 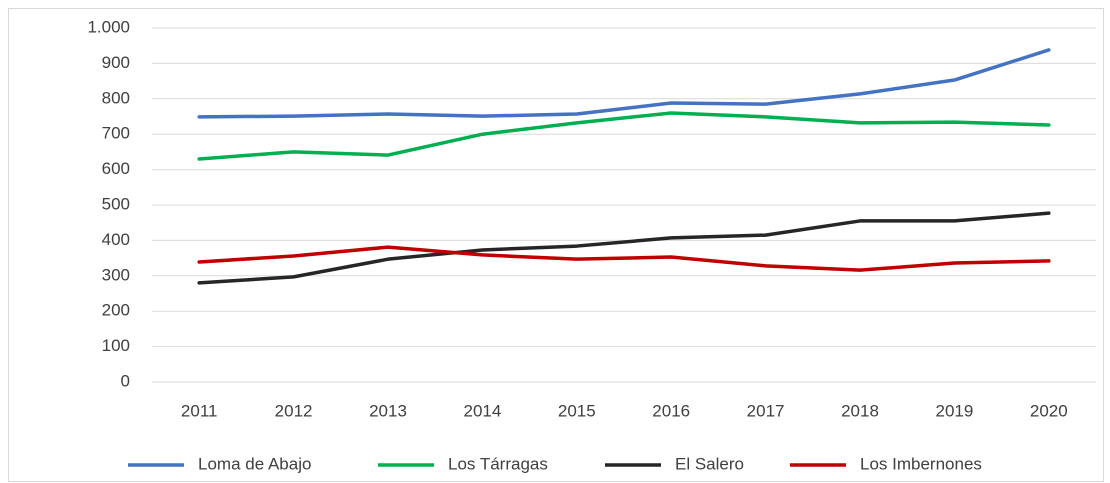 What do you see at coordinates (954, 410) in the screenshot?
I see `x-tick-label: 2019` at bounding box center [954, 410].